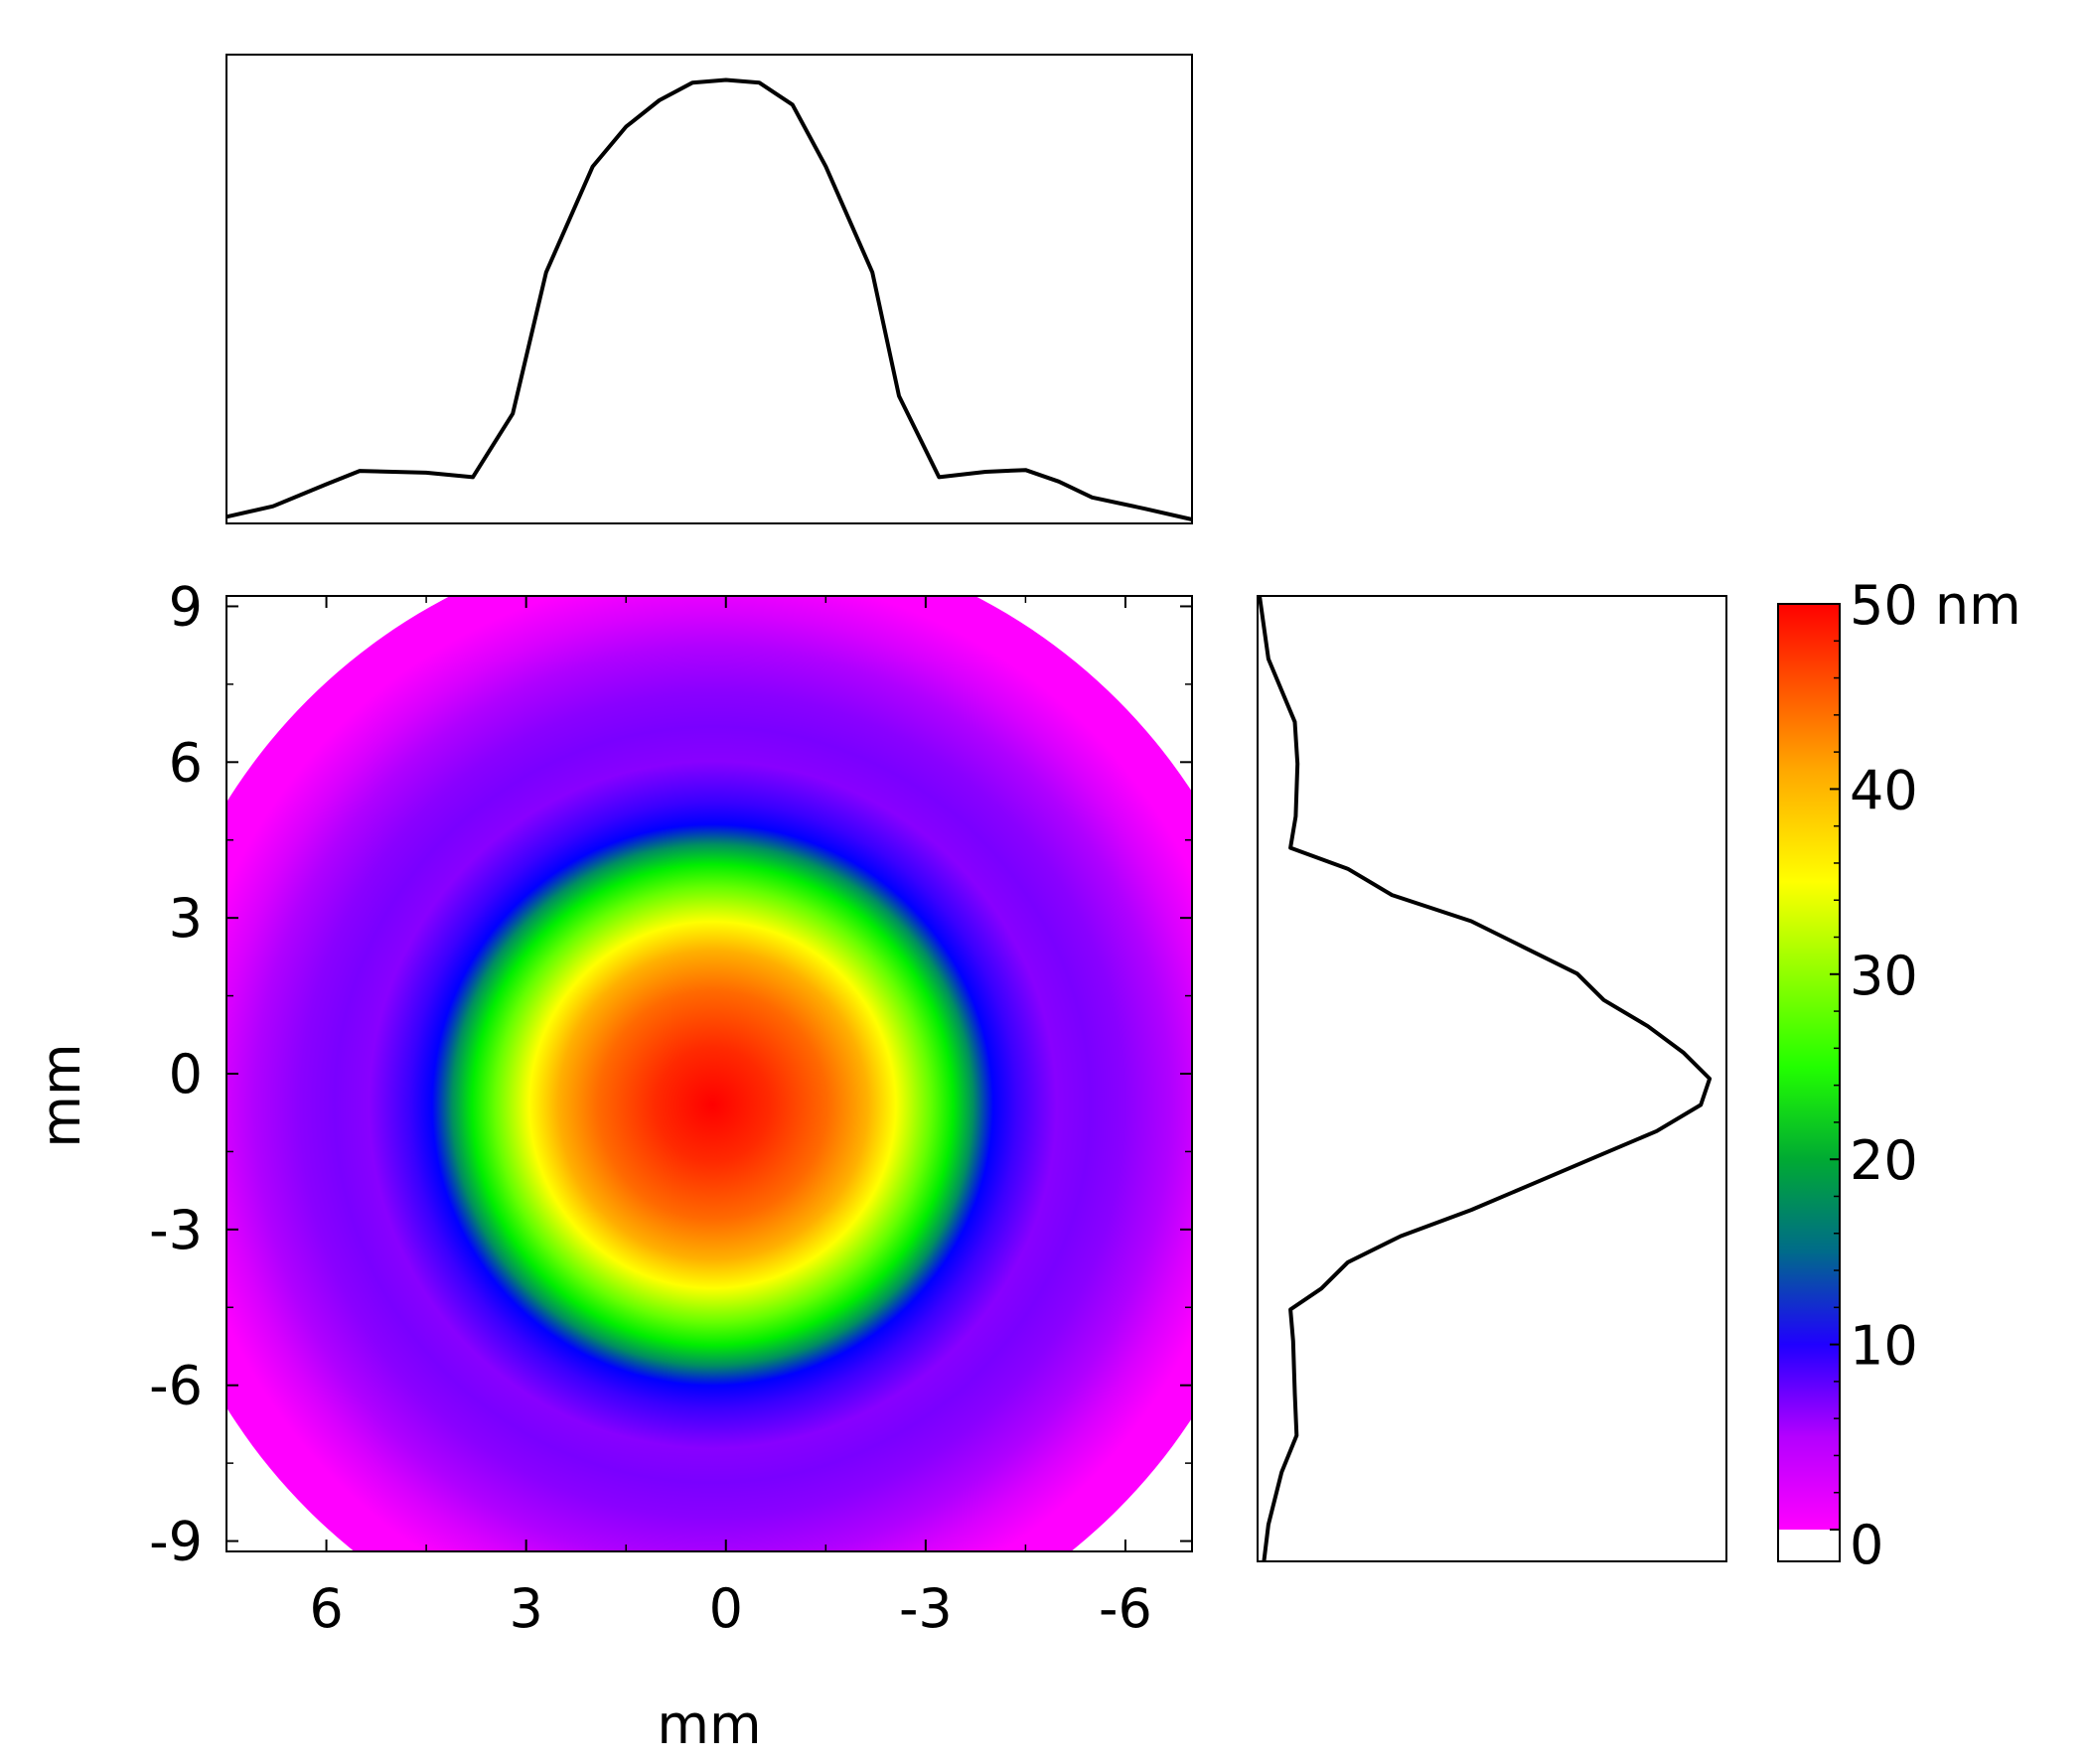 The image size is (2090, 1764). I want to click on colorbar-zero-band, so click(1809, 1545).